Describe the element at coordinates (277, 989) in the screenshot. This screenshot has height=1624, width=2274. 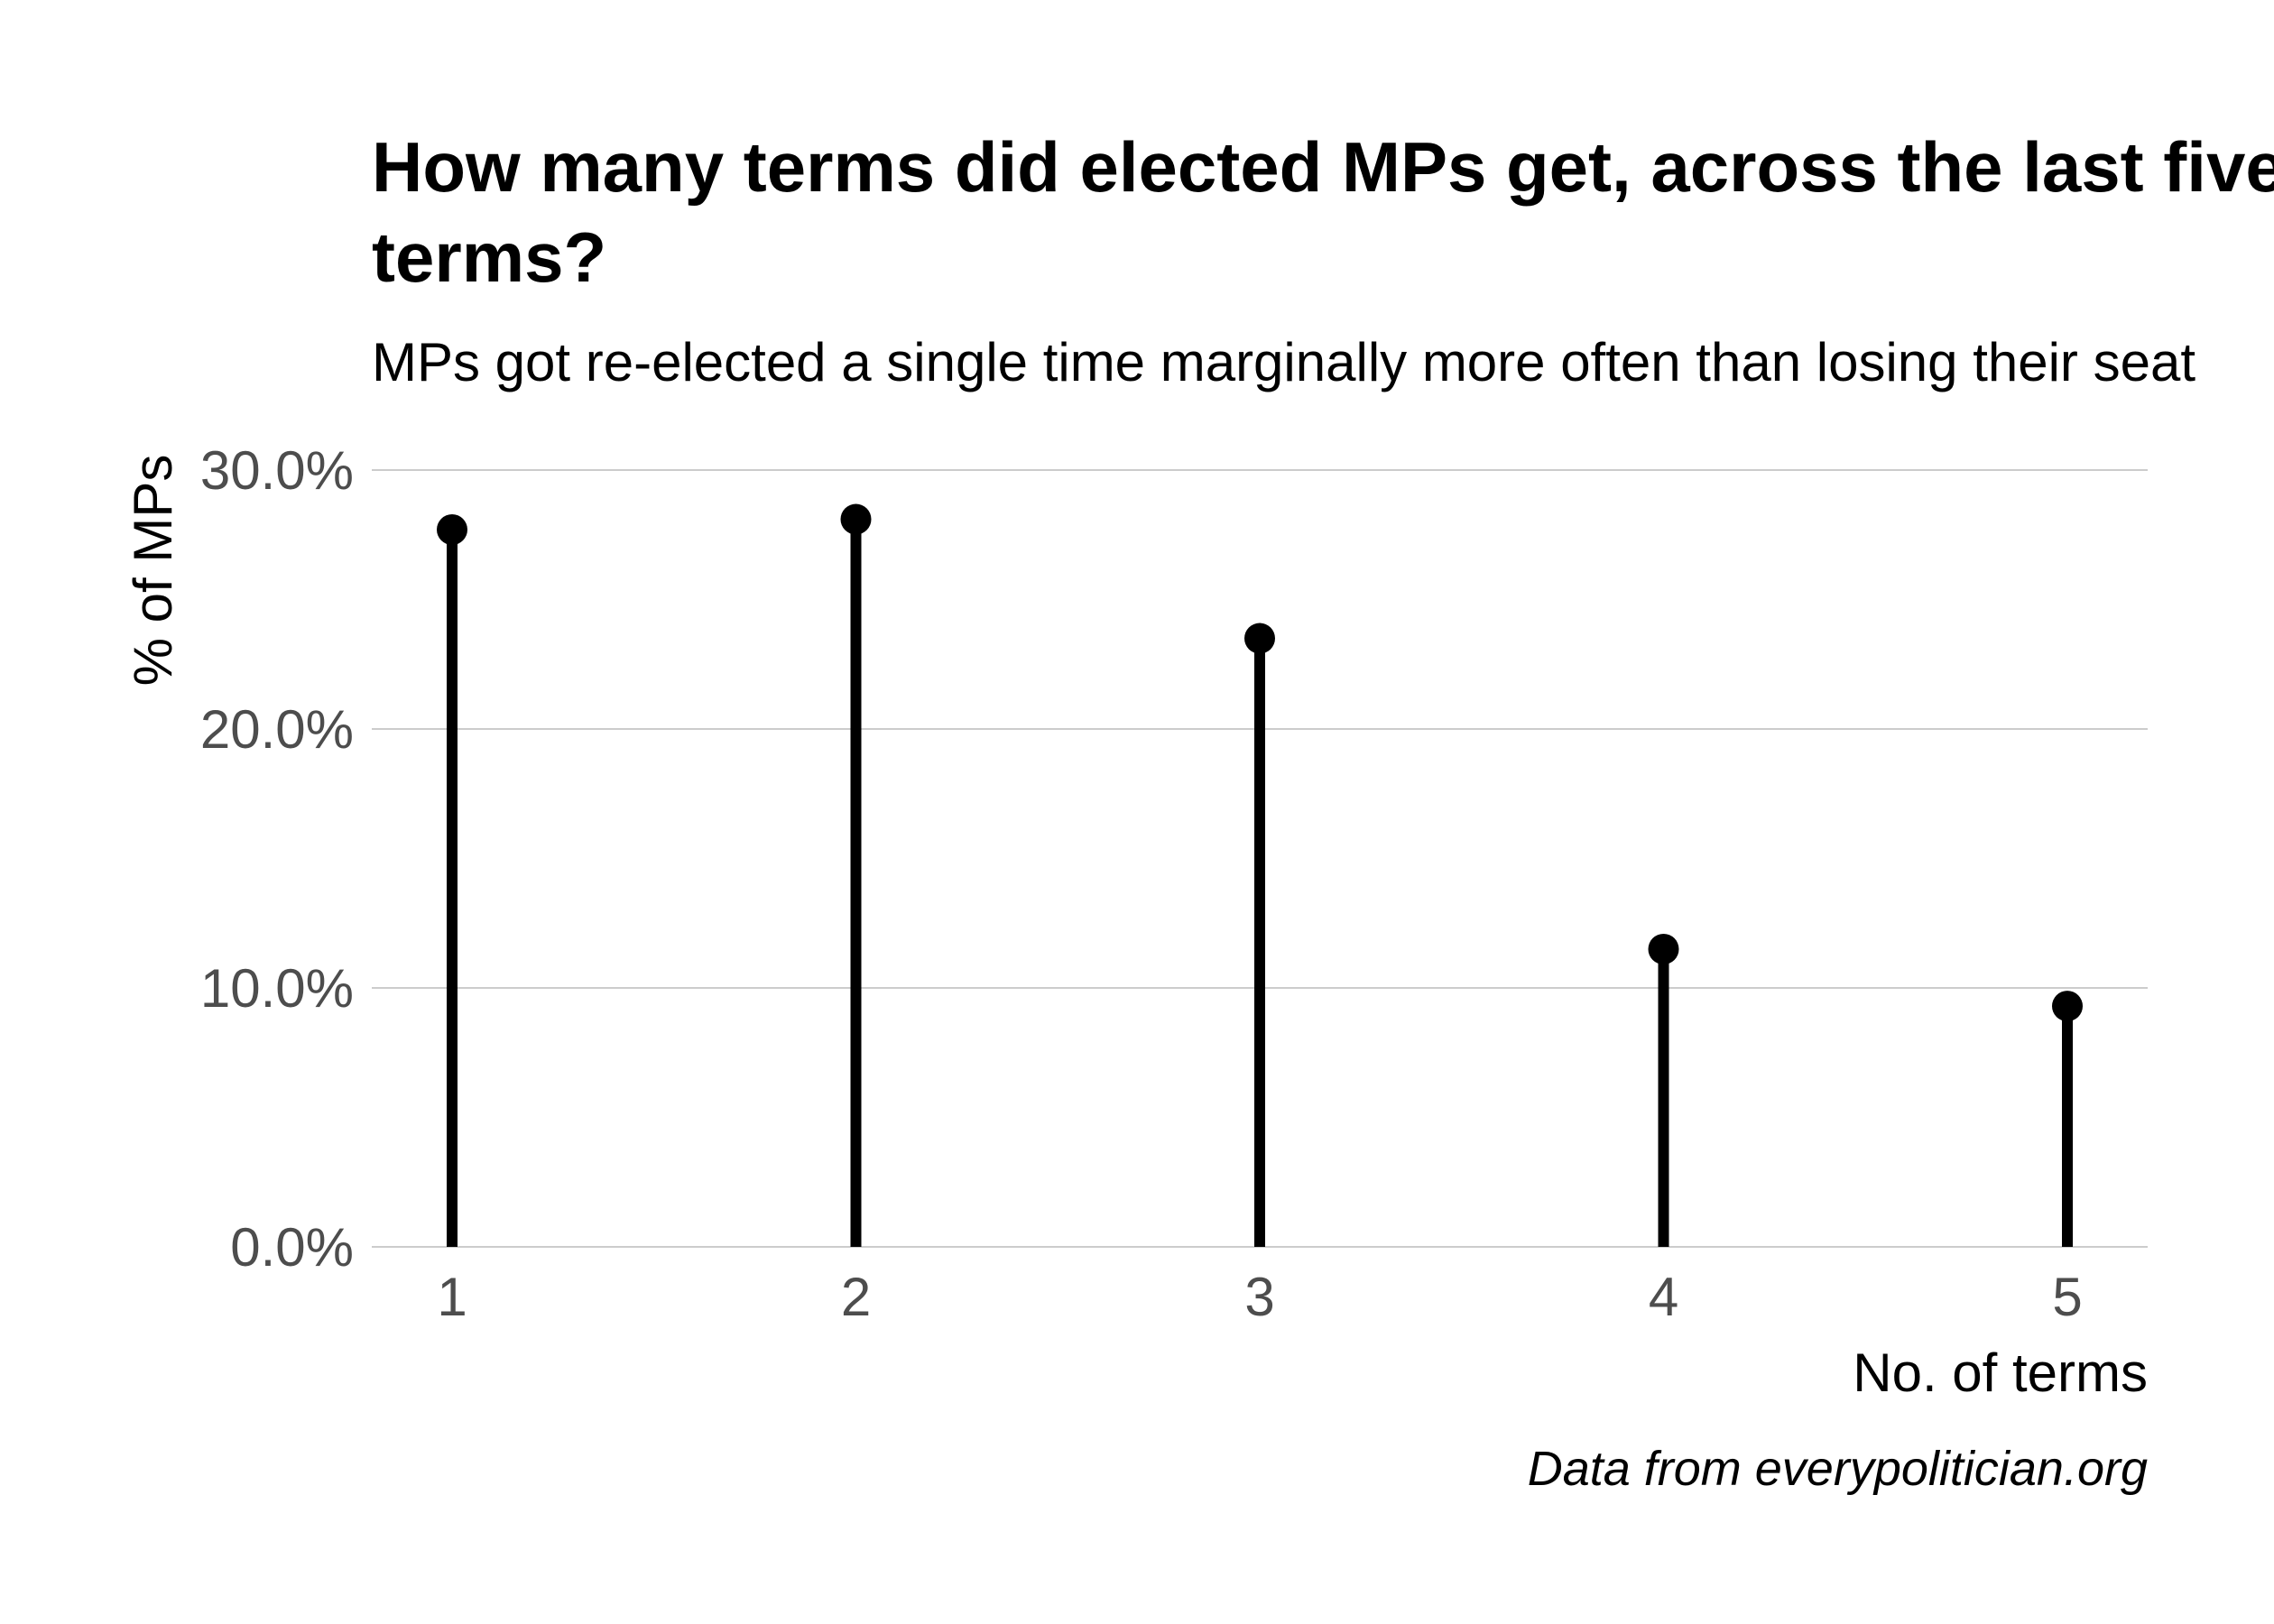
I see `y-tick-label-1: 10.0%` at that location.